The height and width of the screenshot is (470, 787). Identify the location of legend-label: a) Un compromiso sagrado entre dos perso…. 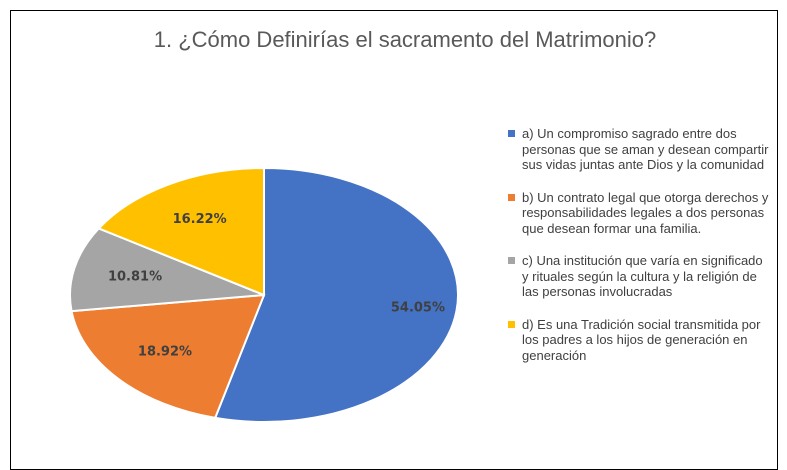
(645, 149).